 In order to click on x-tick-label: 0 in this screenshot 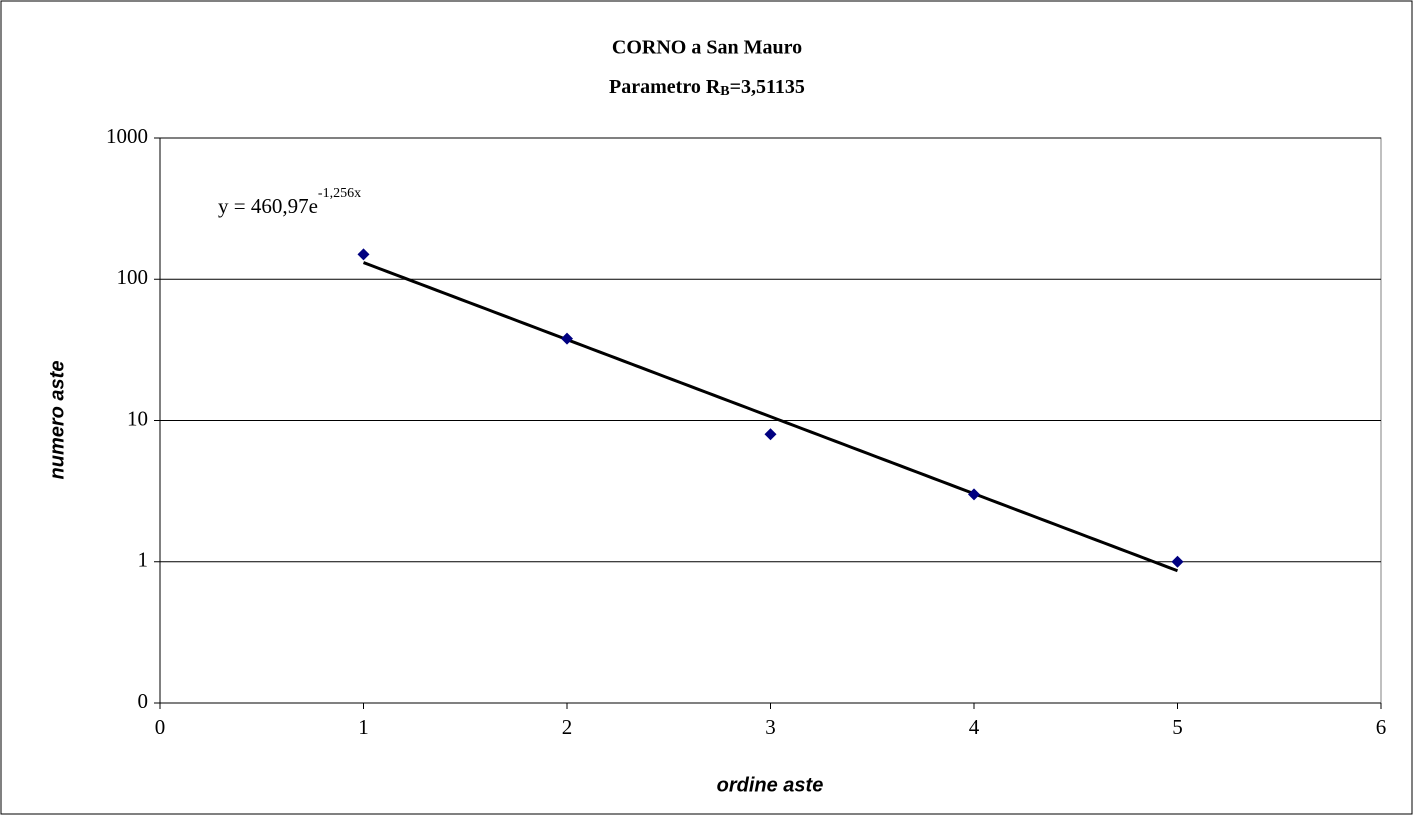, I will do `click(160, 727)`.